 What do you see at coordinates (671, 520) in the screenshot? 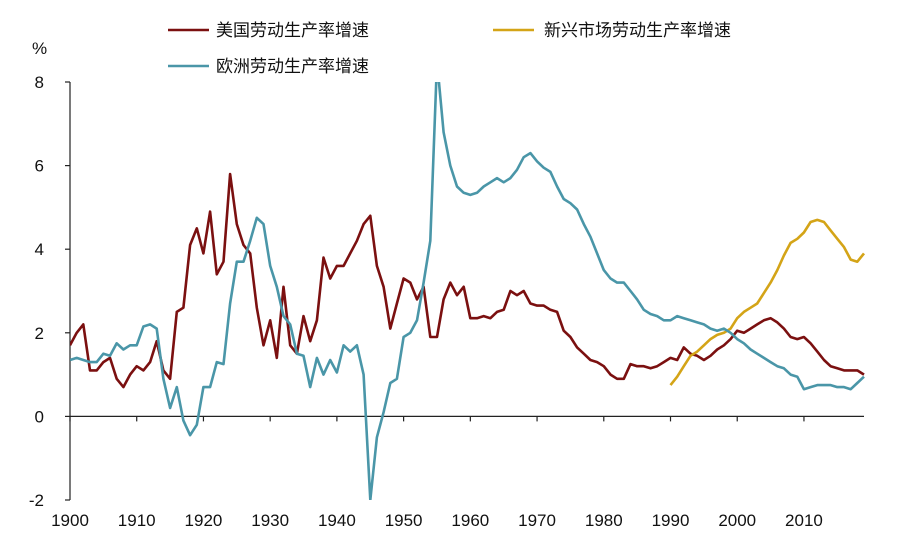
I see `x-tick-label: 1990` at bounding box center [671, 520].